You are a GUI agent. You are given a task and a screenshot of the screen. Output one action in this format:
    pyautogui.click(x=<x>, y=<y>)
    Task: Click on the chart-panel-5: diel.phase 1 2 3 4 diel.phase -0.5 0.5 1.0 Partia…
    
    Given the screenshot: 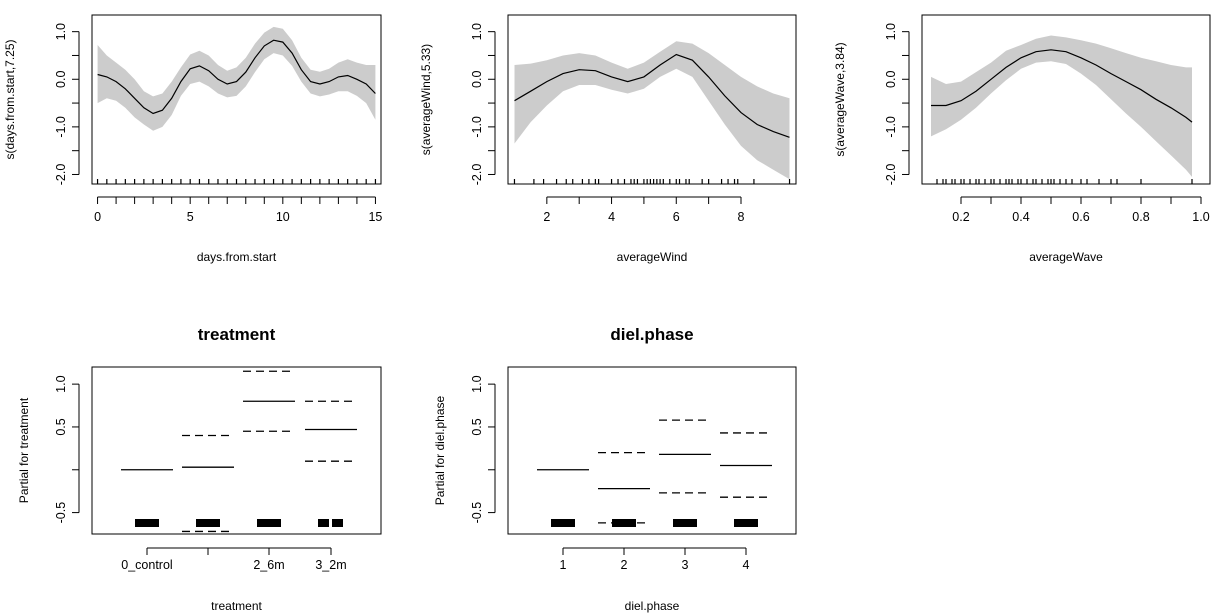 What is the action you would take?
    pyautogui.click(x=615, y=469)
    